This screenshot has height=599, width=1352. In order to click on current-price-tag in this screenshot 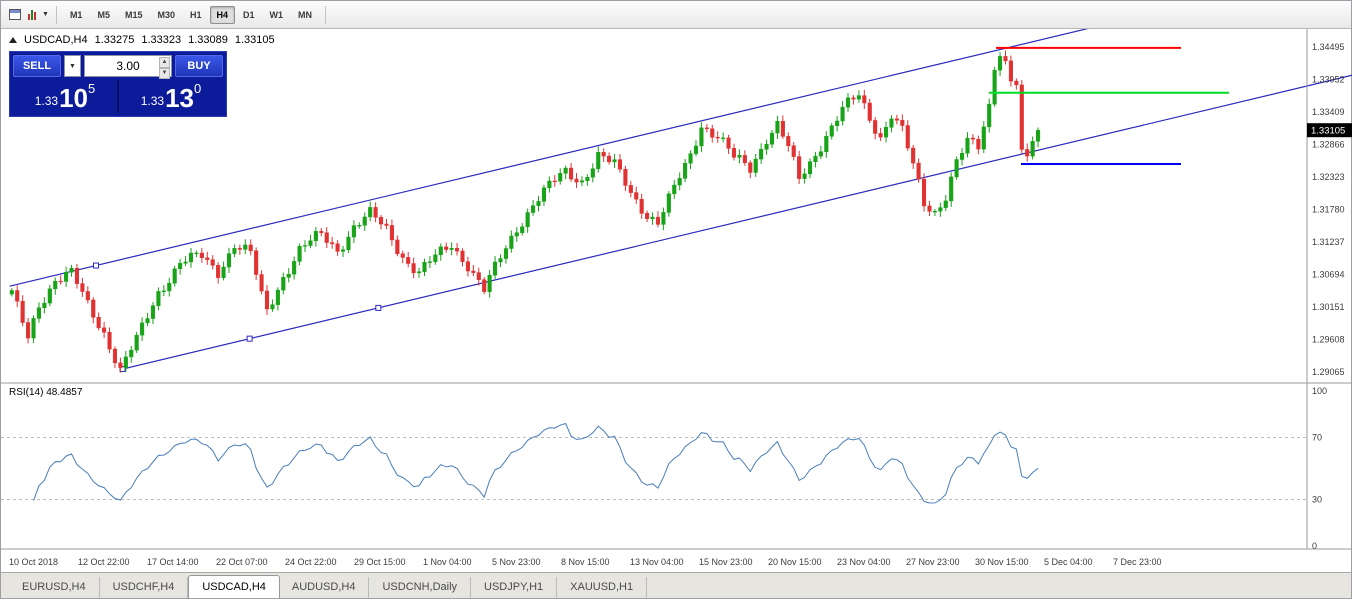, I will do `click(1329, 130)`.